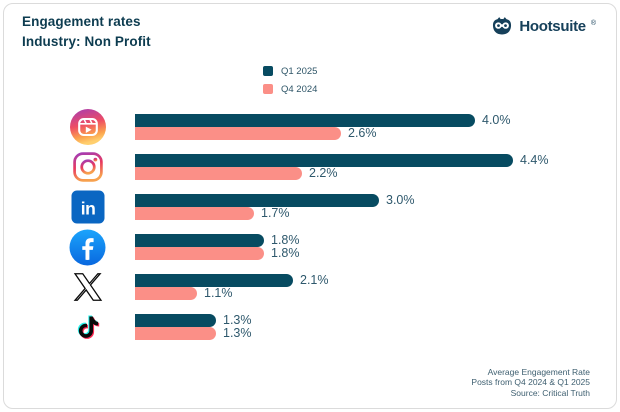 This screenshot has height=412, width=620. I want to click on chart-row-instagram: 4.4% 2.2%, so click(317, 167).